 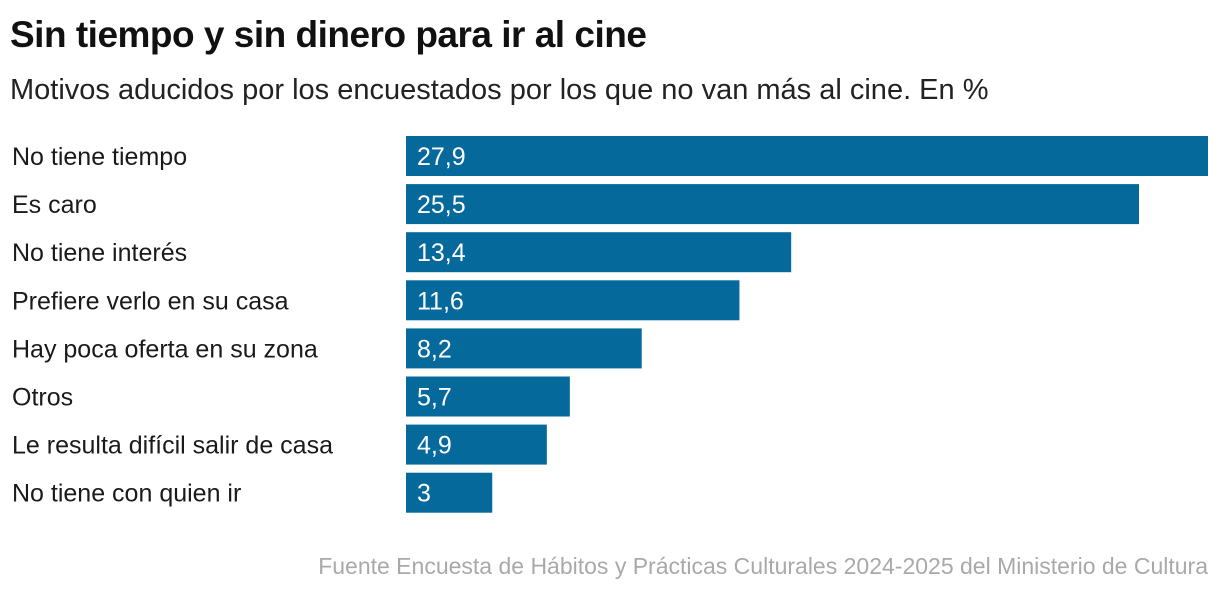 I want to click on value-label: 5,7, so click(x=434, y=398).